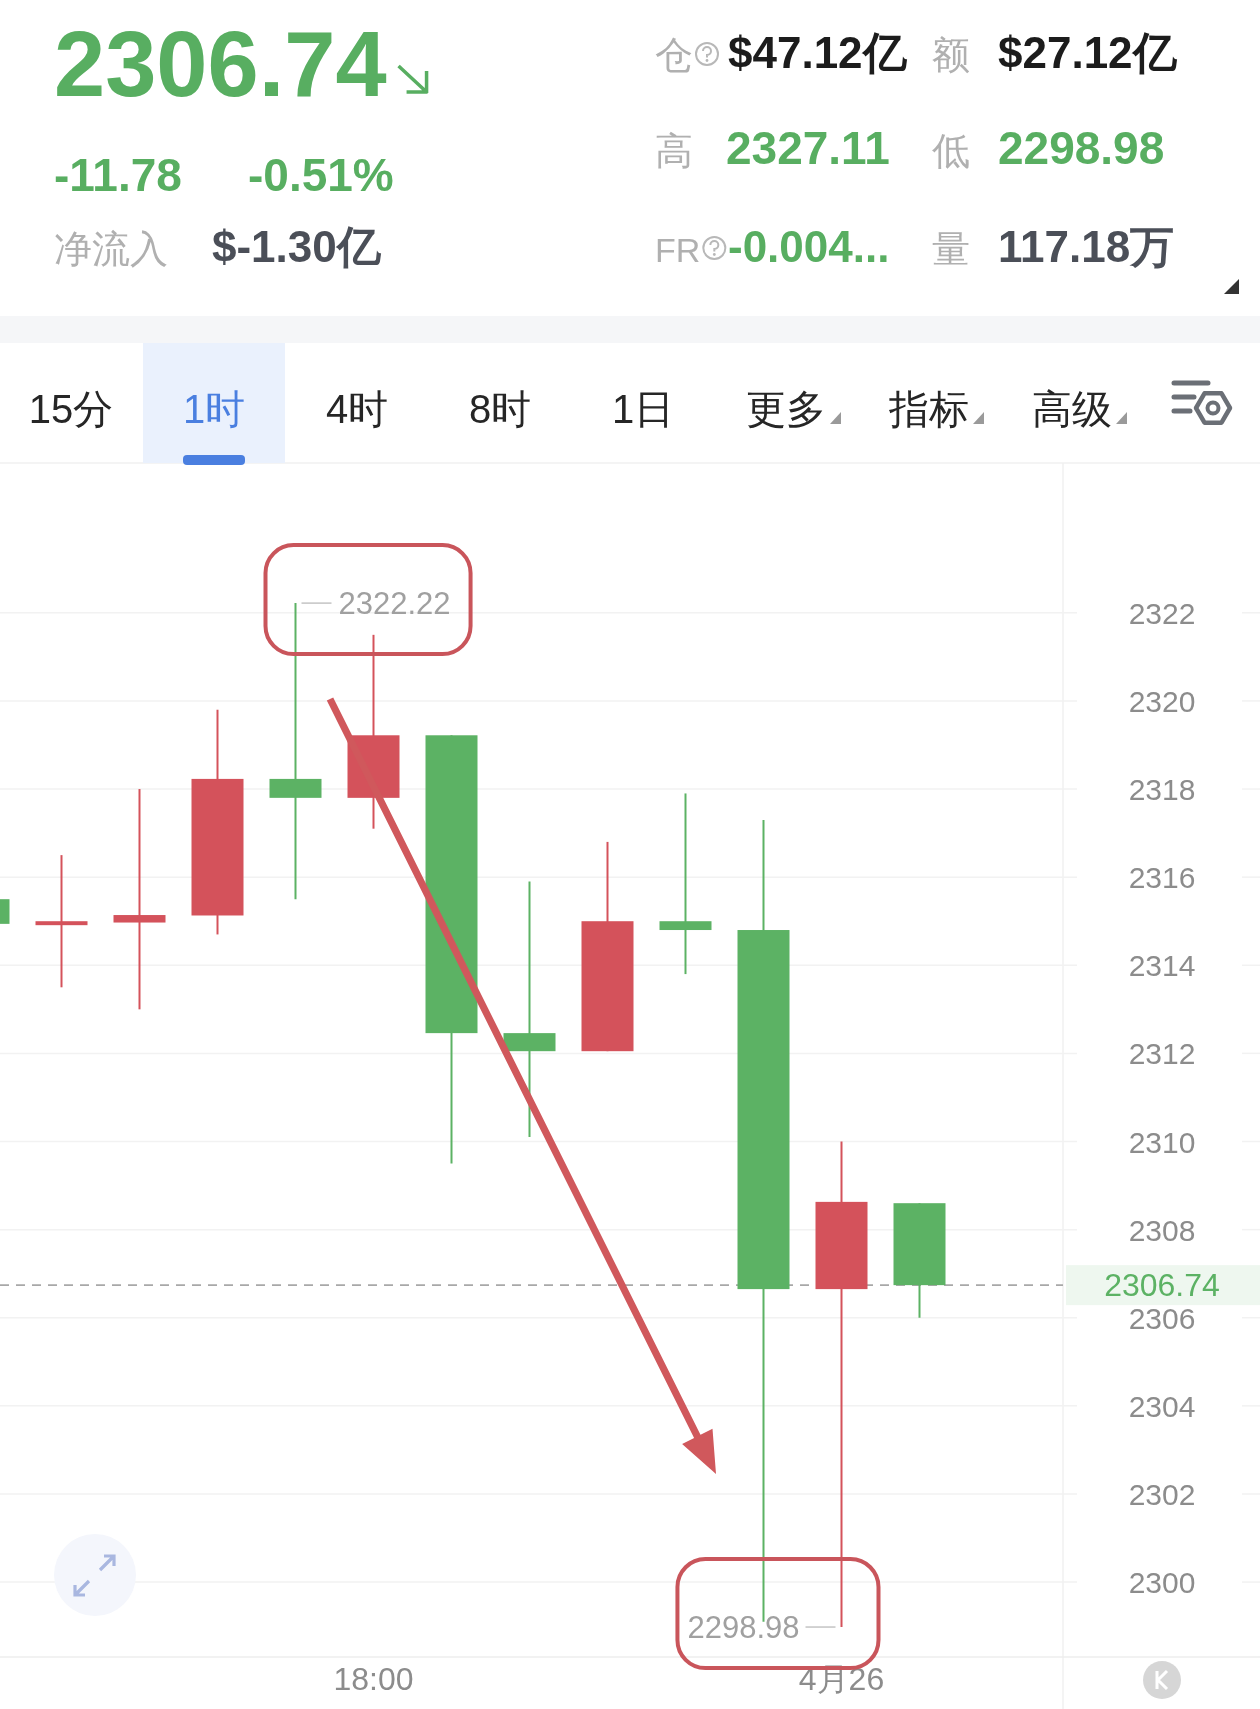 This screenshot has height=1709, width=1260. I want to click on text: 2306.74, so click(220, 64).